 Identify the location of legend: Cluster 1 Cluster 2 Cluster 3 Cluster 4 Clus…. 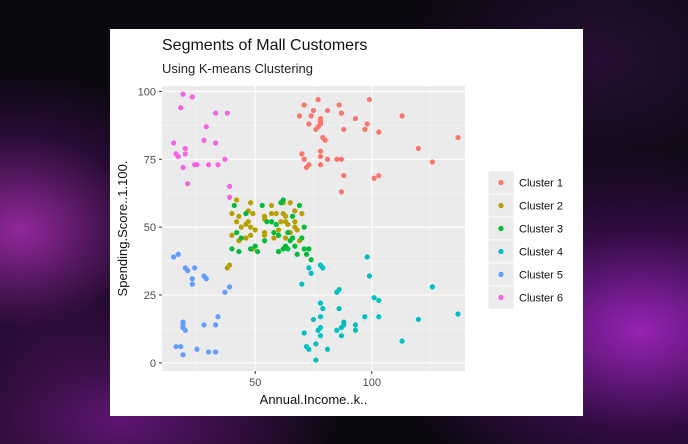
(525, 240).